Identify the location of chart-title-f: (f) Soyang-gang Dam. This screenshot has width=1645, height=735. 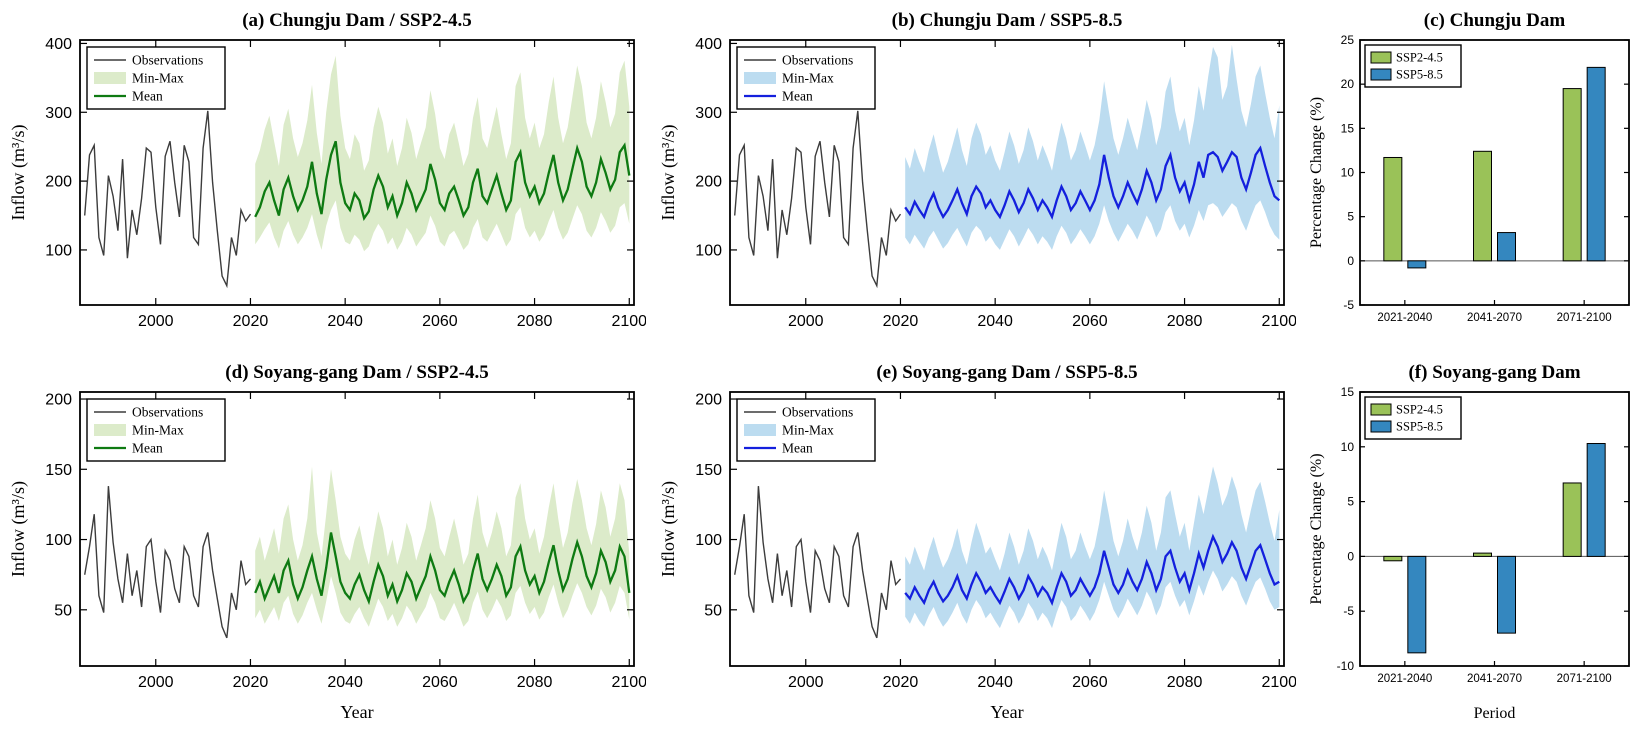
(1494, 372).